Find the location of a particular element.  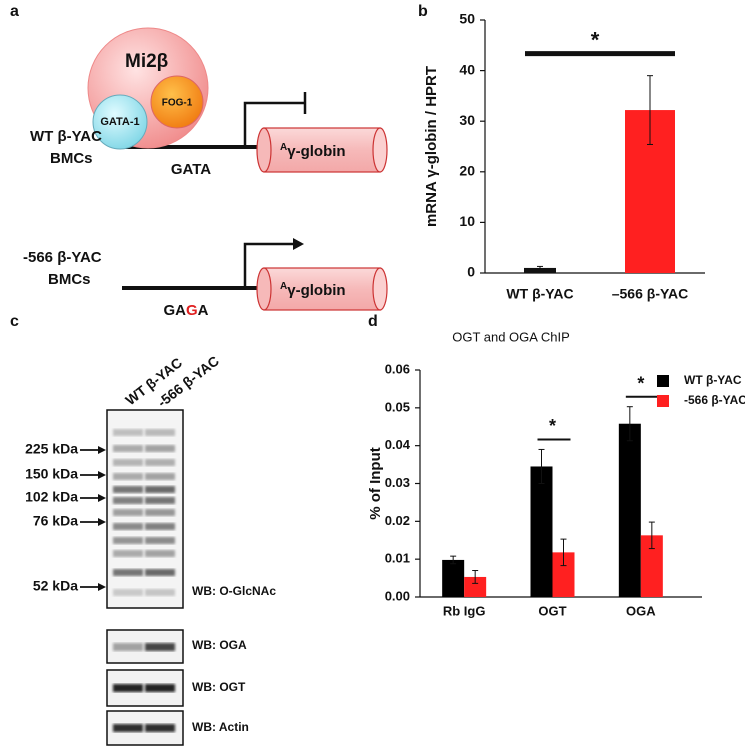

legend-label: WT β-YAC is located at coordinates (713, 380).